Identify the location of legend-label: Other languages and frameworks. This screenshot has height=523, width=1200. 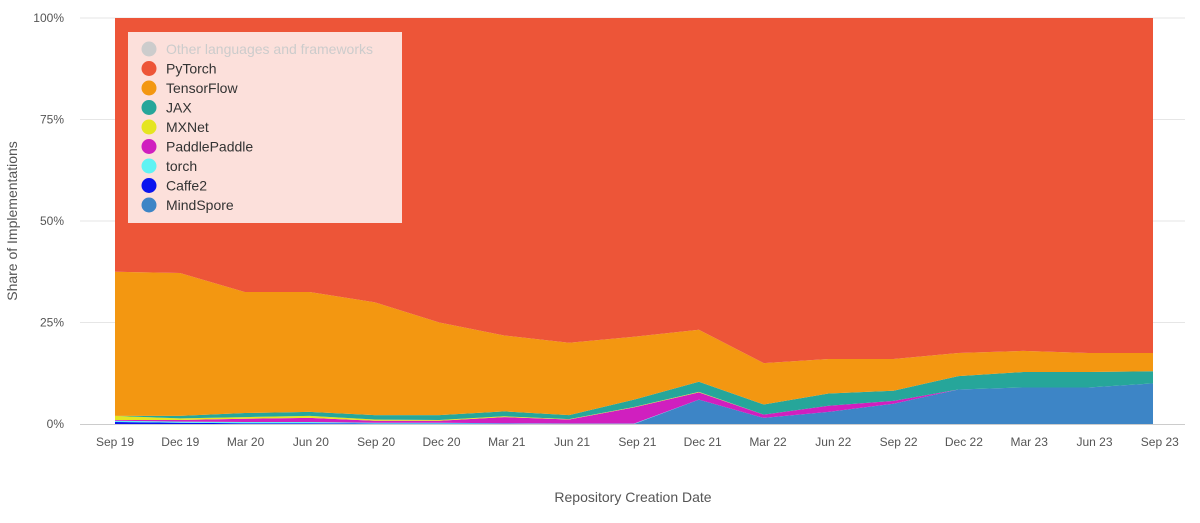
(269, 49).